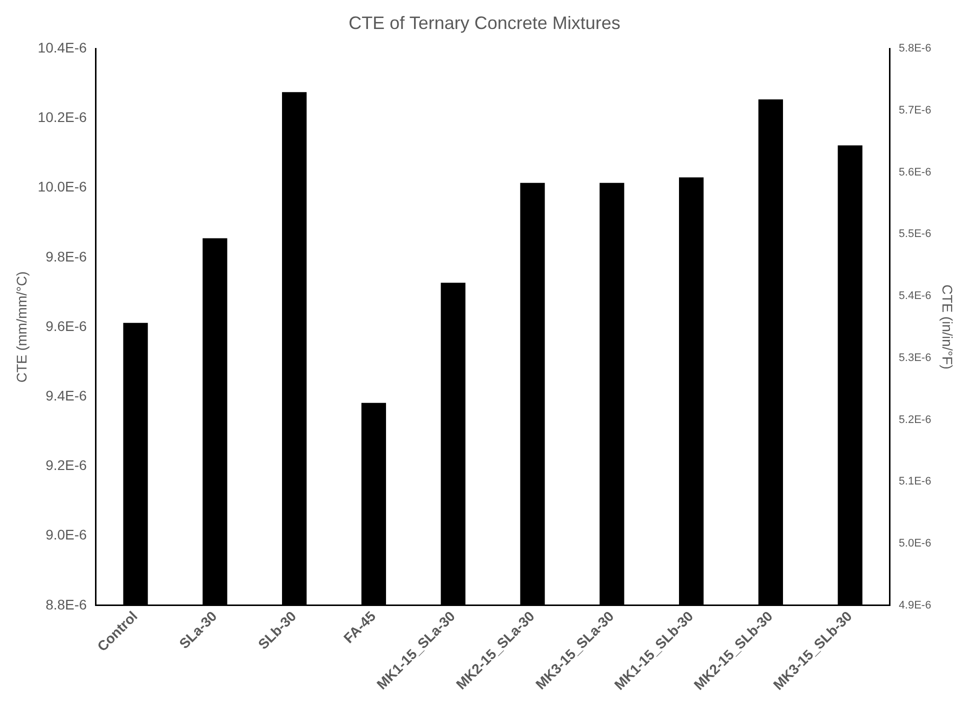 The width and height of the screenshot is (969, 702). I want to click on y2-tick-label: 5.3E-6, so click(915, 358).